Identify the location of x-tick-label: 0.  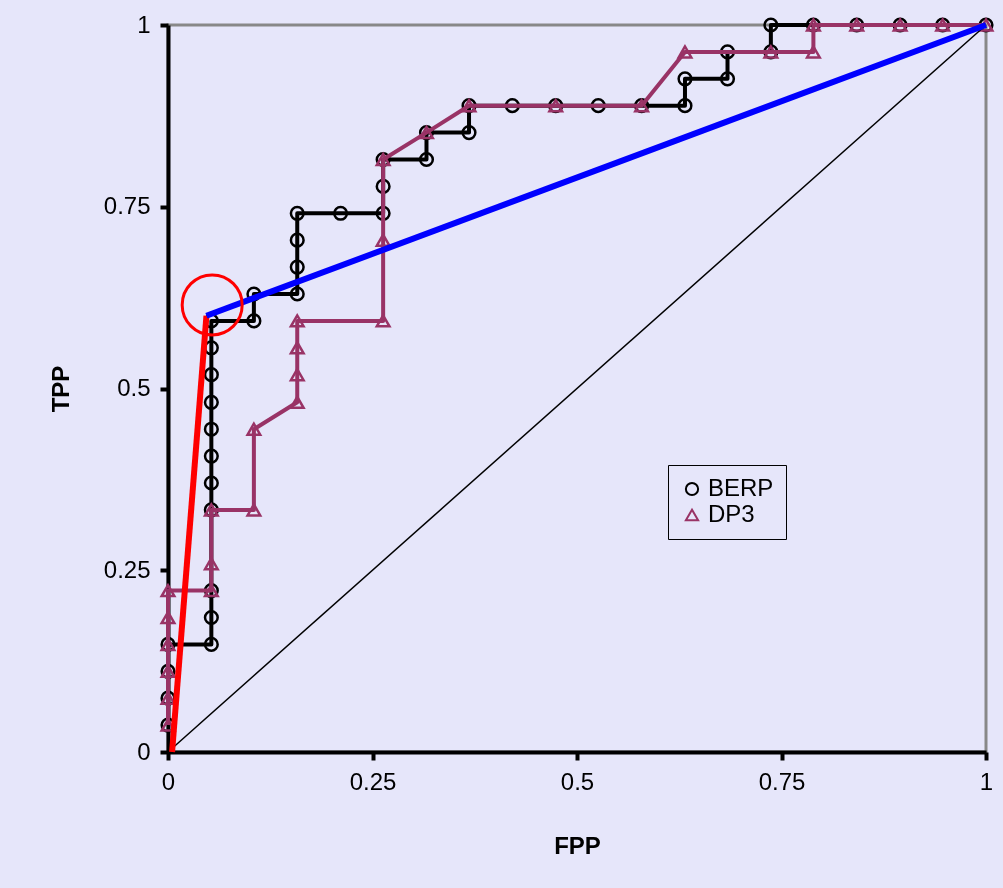
(168, 781).